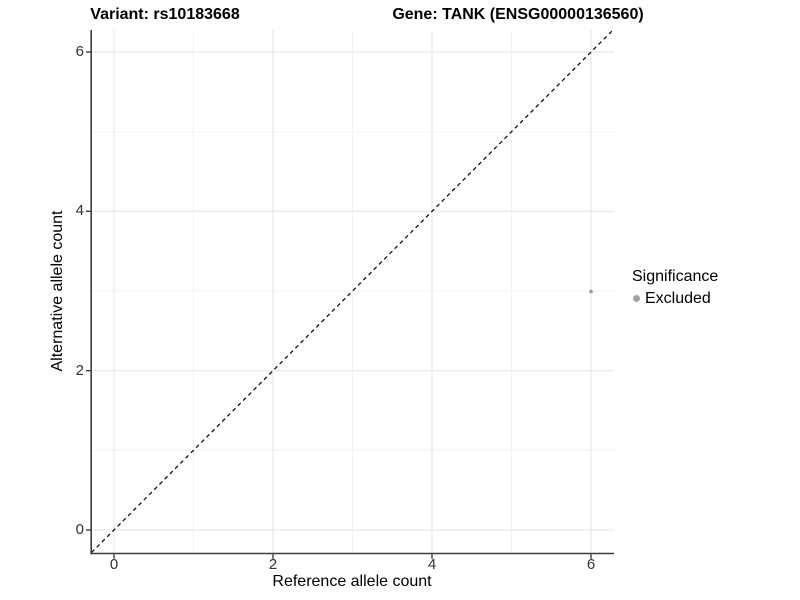  What do you see at coordinates (114, 564) in the screenshot?
I see `x-tick-label-0: 0` at bounding box center [114, 564].